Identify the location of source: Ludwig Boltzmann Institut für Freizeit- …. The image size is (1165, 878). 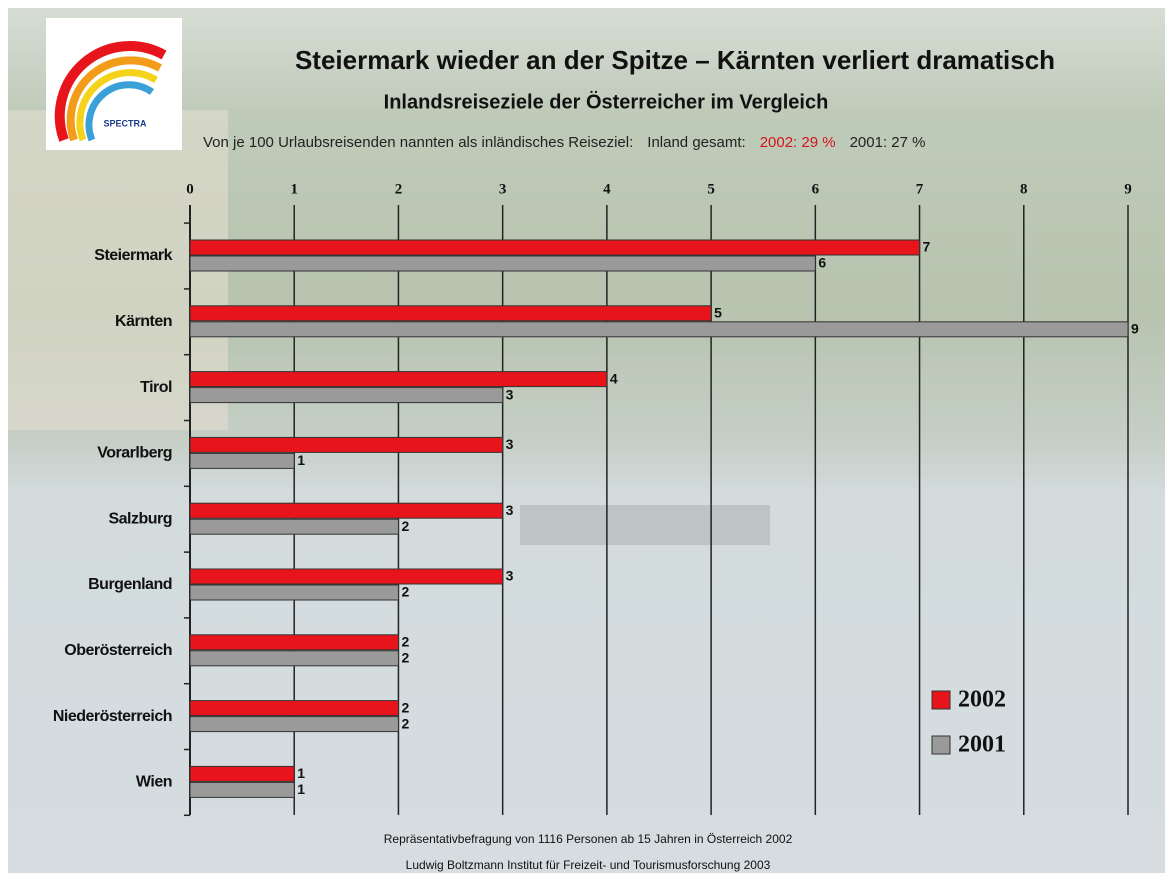
(588, 865).